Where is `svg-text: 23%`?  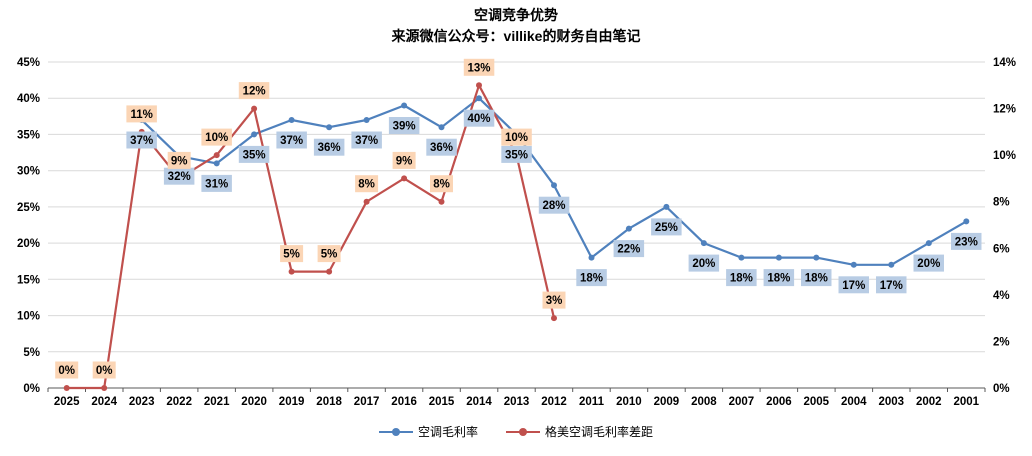 svg-text: 23% is located at coordinates (966, 242).